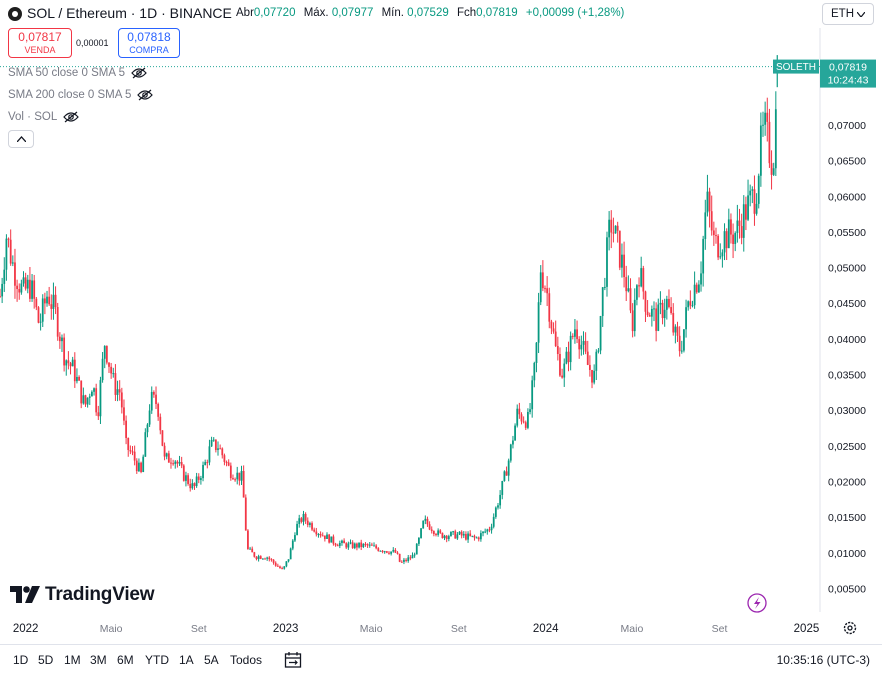 This screenshot has width=882, height=676. What do you see at coordinates (286, 629) in the screenshot?
I see `x-tick-label: 2023` at bounding box center [286, 629].